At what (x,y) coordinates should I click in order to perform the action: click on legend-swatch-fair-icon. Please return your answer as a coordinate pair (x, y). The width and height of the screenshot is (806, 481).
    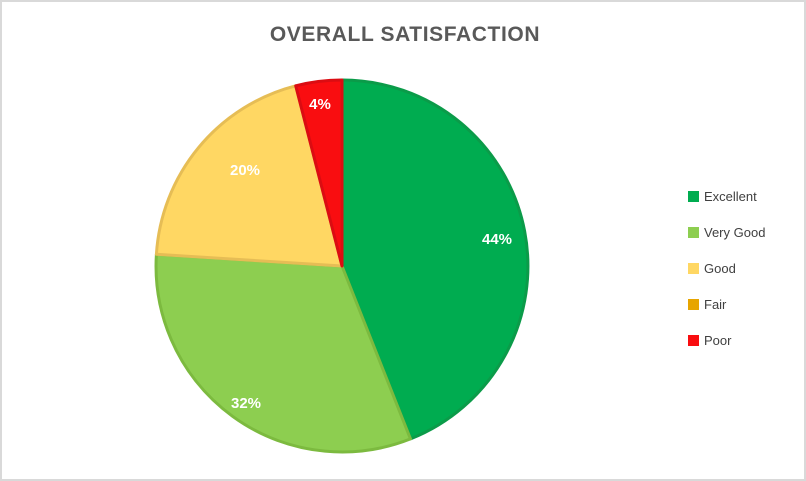
    Looking at the image, I should click on (693, 304).